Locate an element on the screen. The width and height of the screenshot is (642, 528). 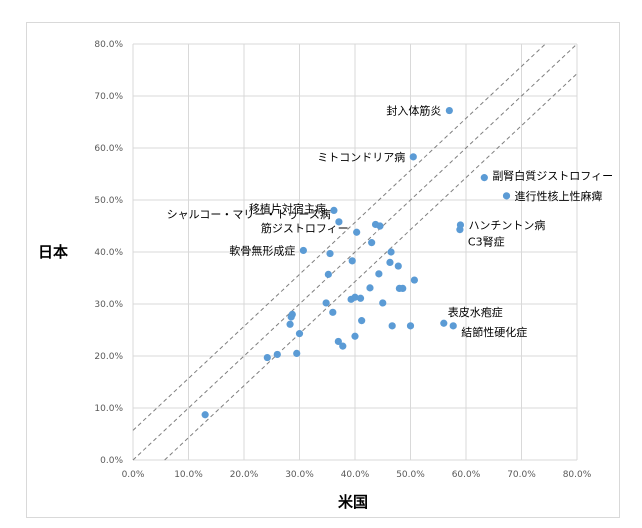
data-label: 軟骨無形成症 is located at coordinates (262, 250).